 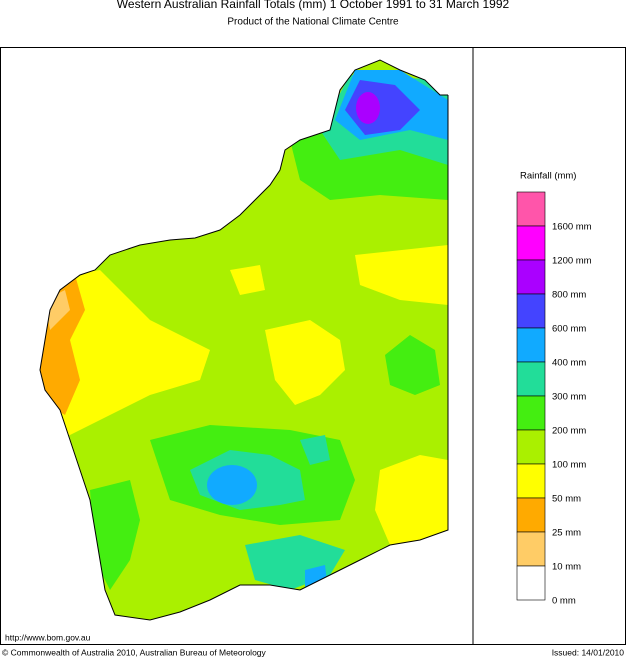 What do you see at coordinates (566, 533) in the screenshot?
I see `legend-label: 25 mm` at bounding box center [566, 533].